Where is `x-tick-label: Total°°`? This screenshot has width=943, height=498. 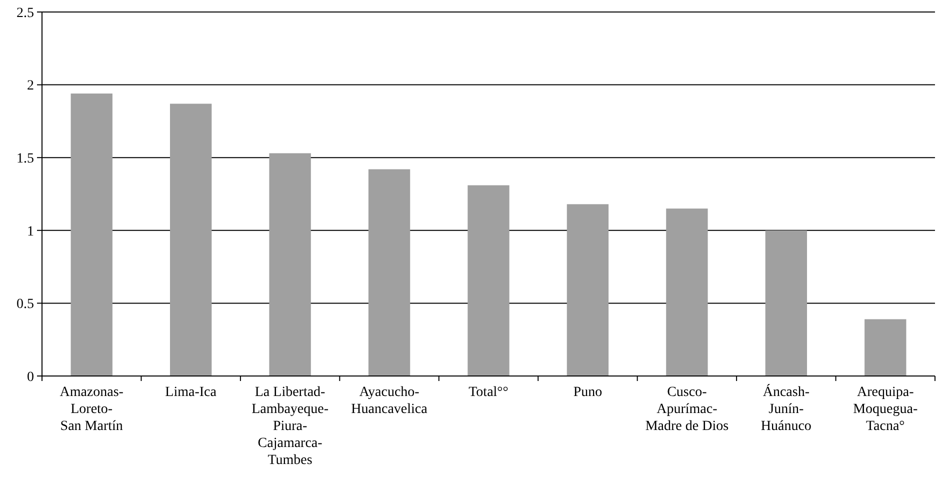 x-tick-label: Total°° is located at coordinates (488, 392).